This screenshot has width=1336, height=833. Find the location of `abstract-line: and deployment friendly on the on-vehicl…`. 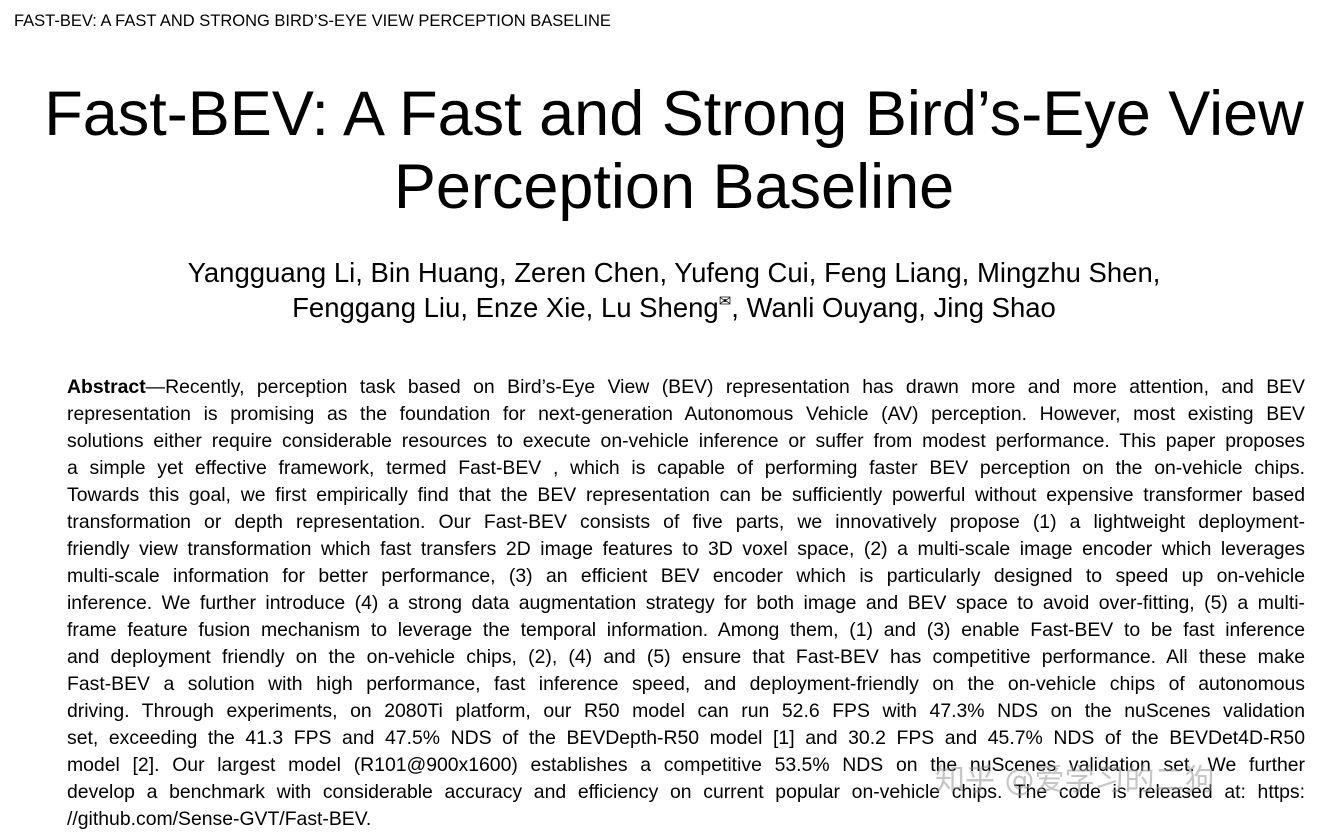

abstract-line: and deployment friendly on the on-vehicl… is located at coordinates (686, 657).